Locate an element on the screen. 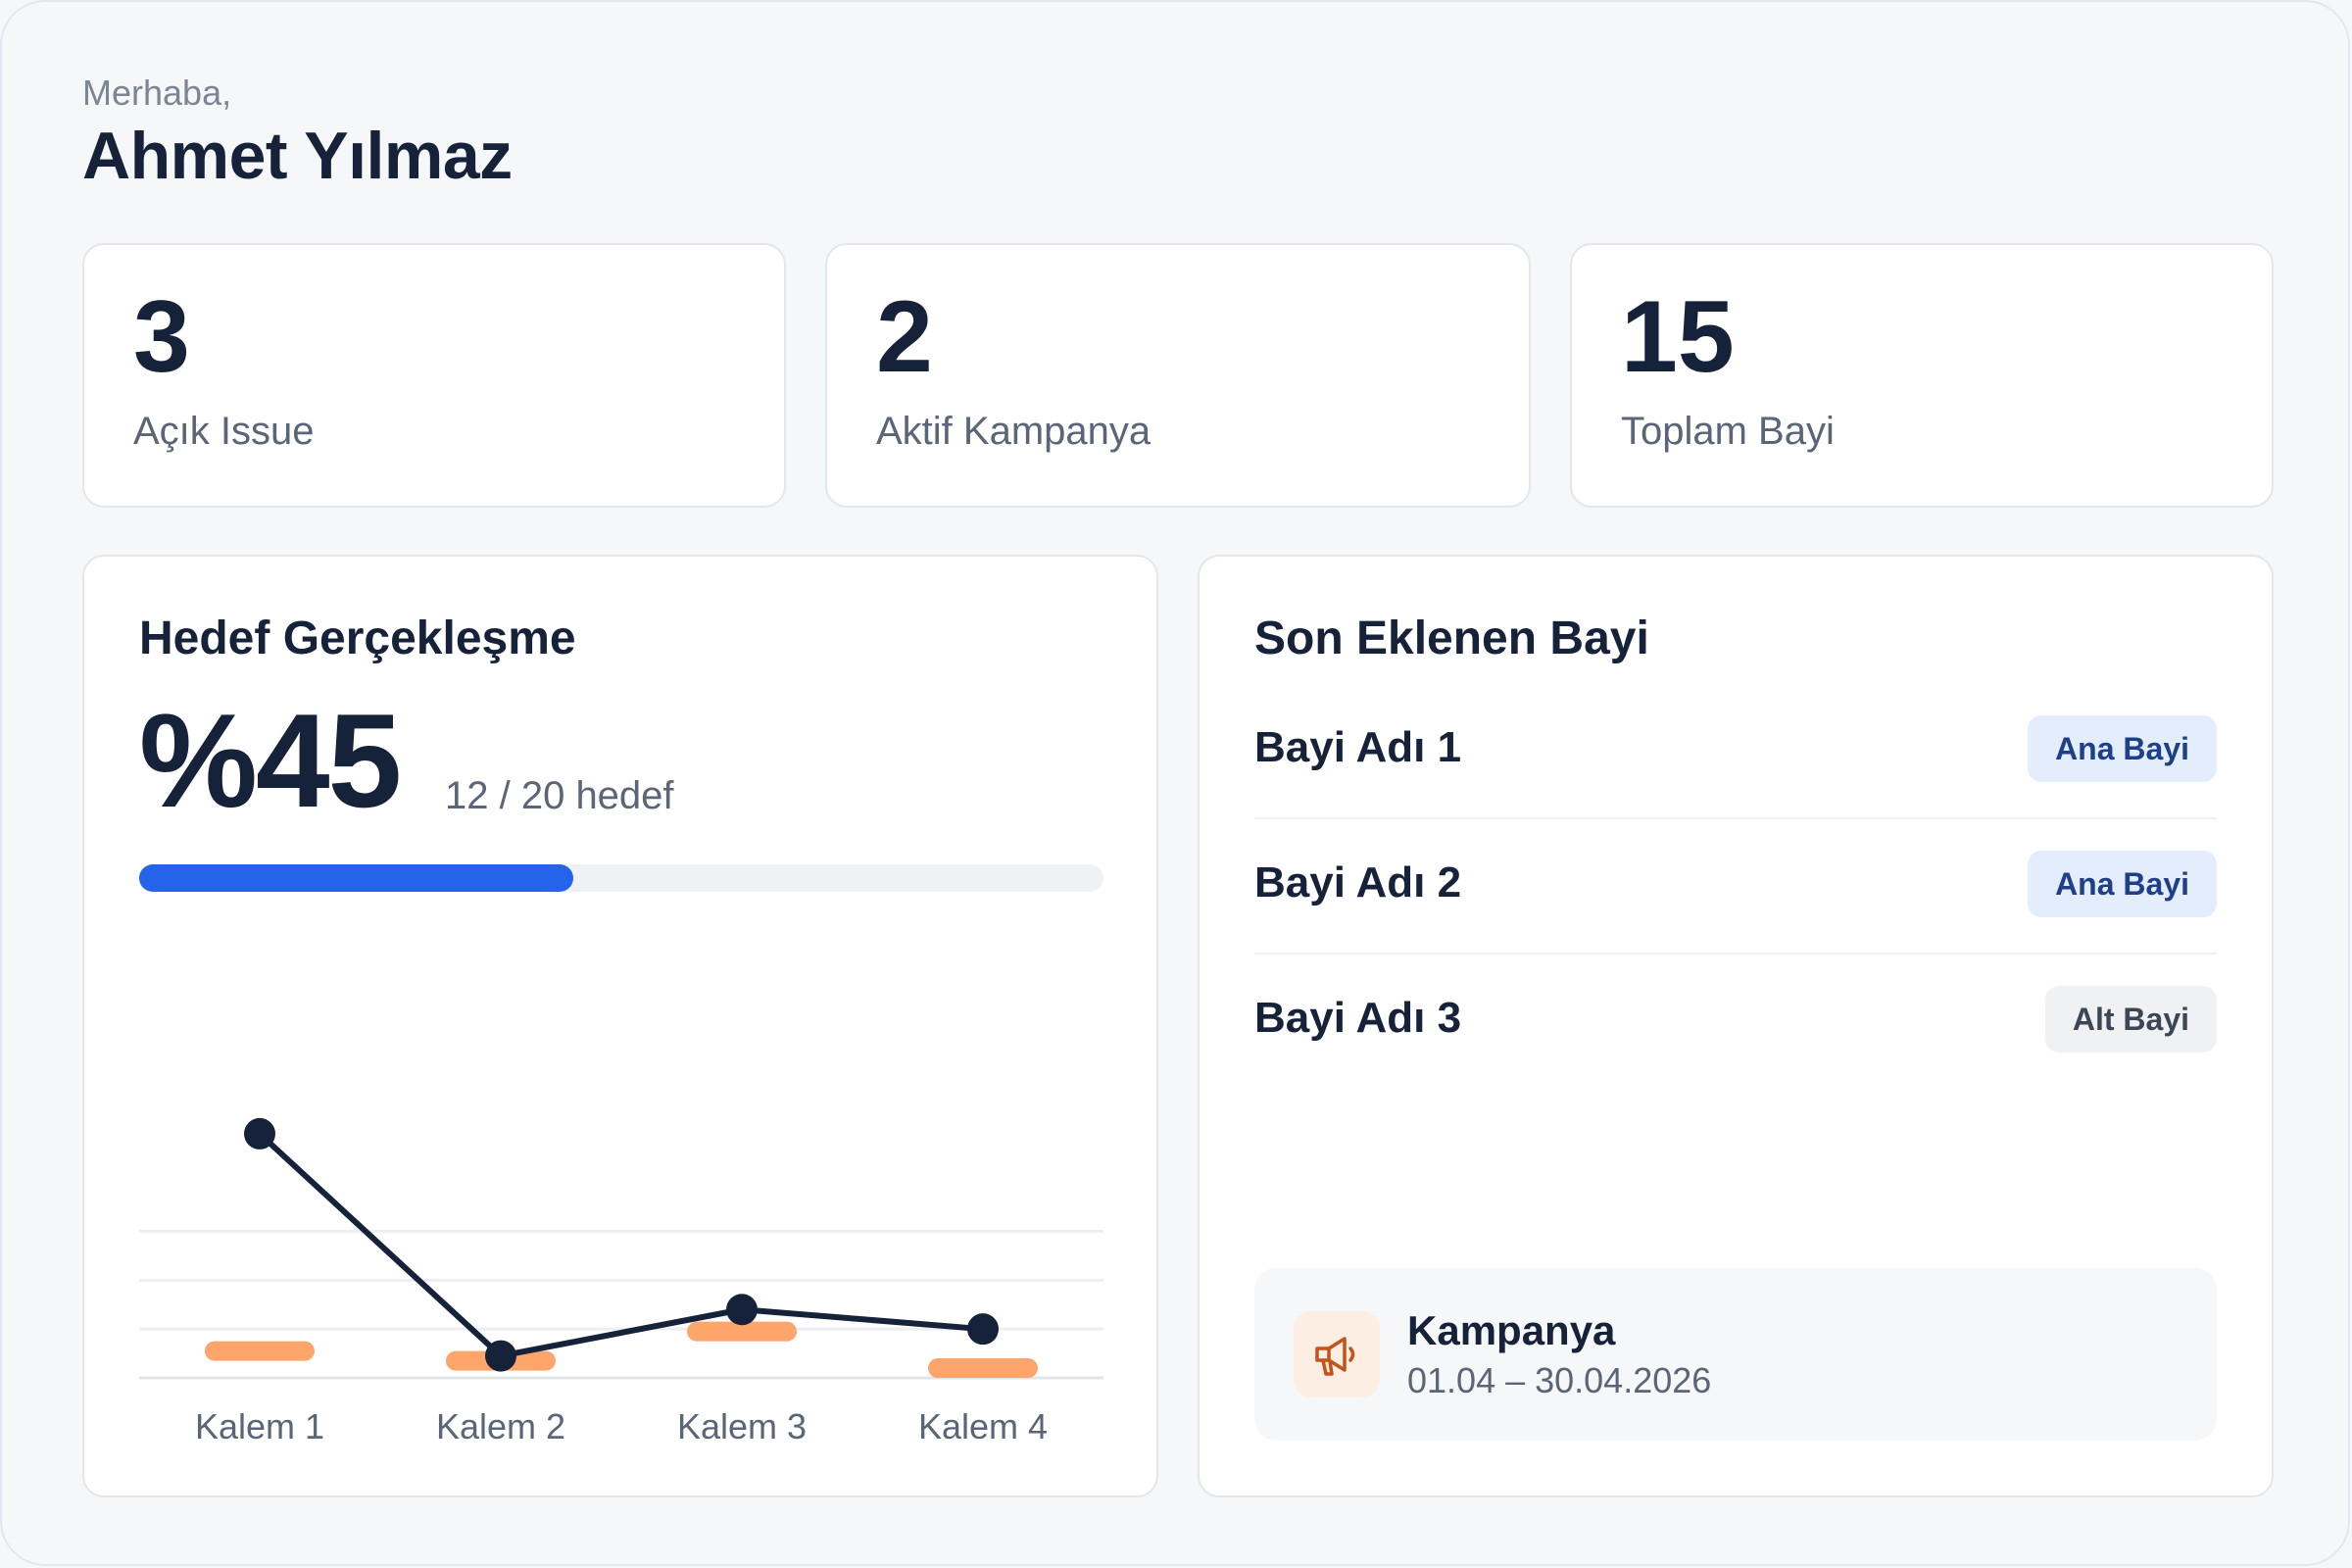 Image resolution: width=2352 pixels, height=1568 pixels. stat-value: 3 is located at coordinates (161, 337).